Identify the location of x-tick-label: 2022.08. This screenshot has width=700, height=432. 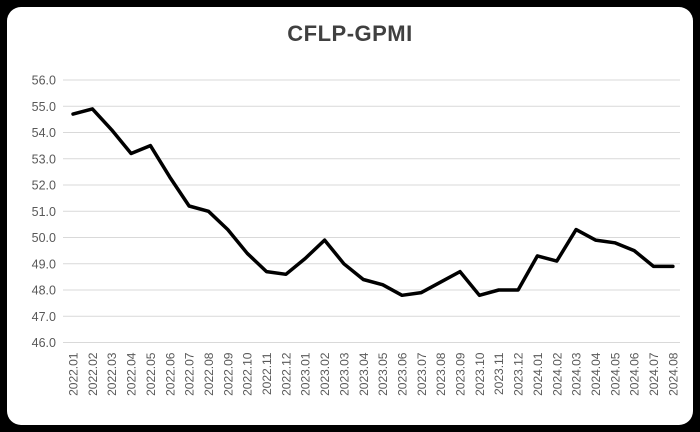
(209, 374).